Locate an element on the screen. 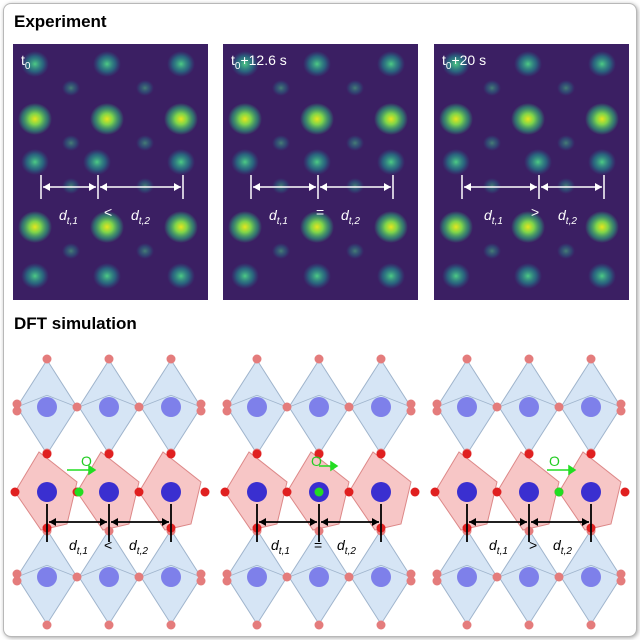 The image size is (640, 640). distance-label-t1: dt,1 is located at coordinates (68, 217).